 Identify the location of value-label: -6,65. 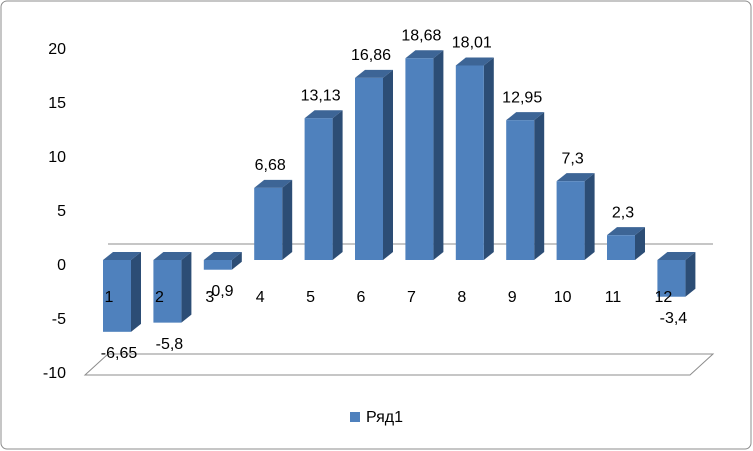
(119, 353).